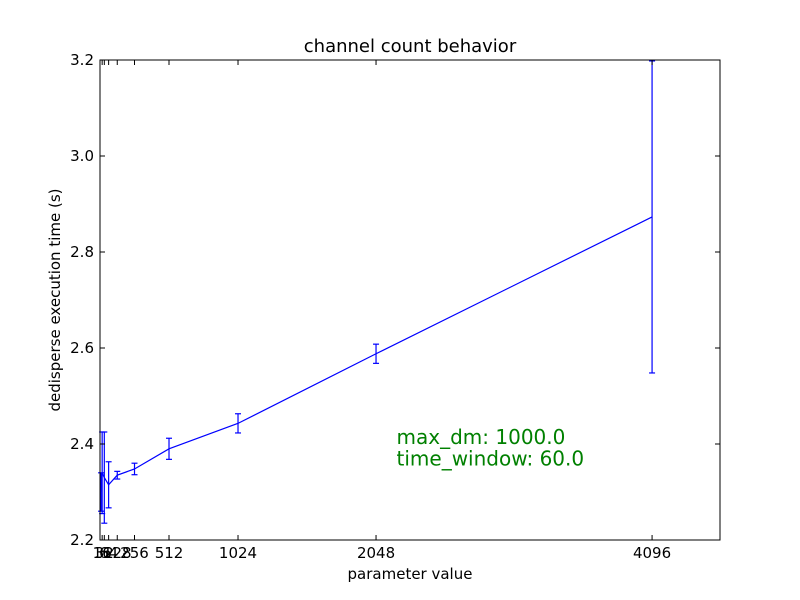 Image resolution: width=800 pixels, height=600 pixels. What do you see at coordinates (169, 553) in the screenshot?
I see `x-tick-label: 512` at bounding box center [169, 553].